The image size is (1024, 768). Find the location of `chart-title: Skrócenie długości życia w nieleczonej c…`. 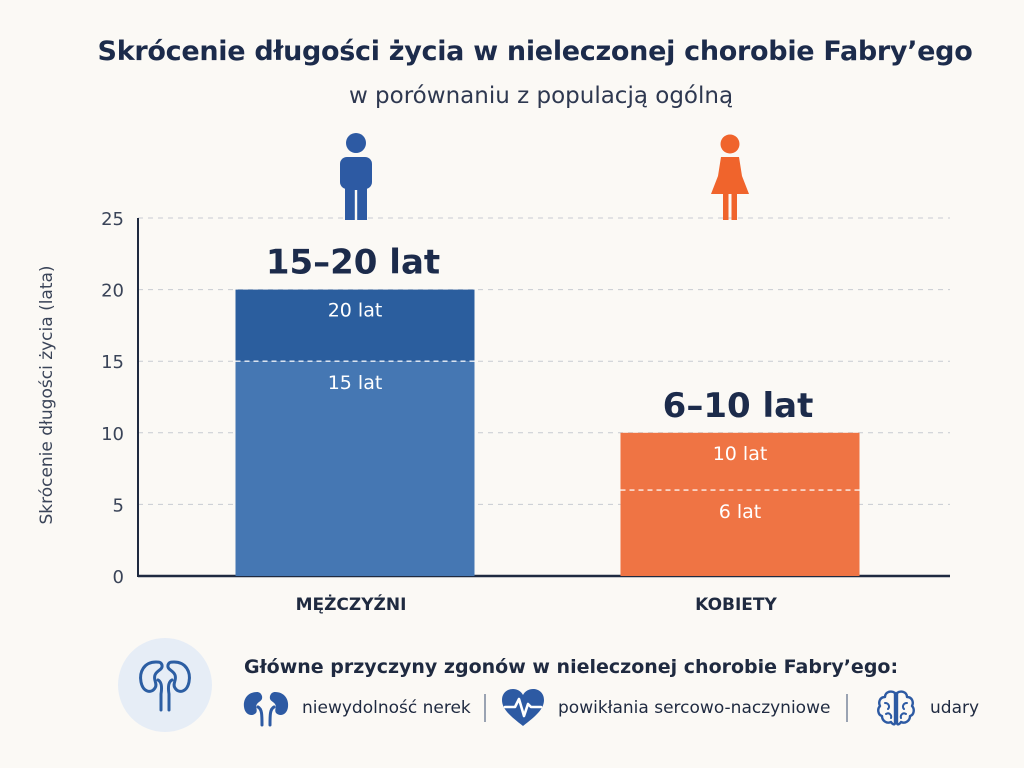

chart-title: Skrócenie długości życia w nieleczonej c… is located at coordinates (535, 51).